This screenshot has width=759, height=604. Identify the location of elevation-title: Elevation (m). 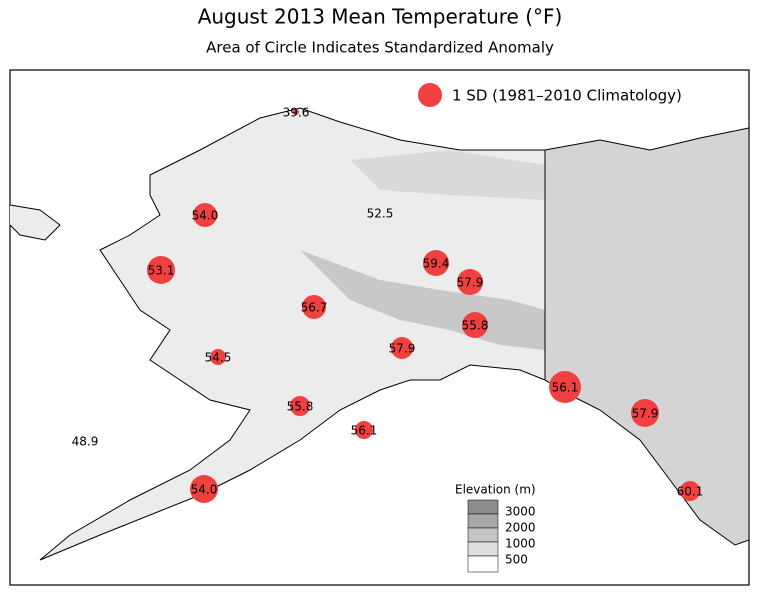
(495, 490).